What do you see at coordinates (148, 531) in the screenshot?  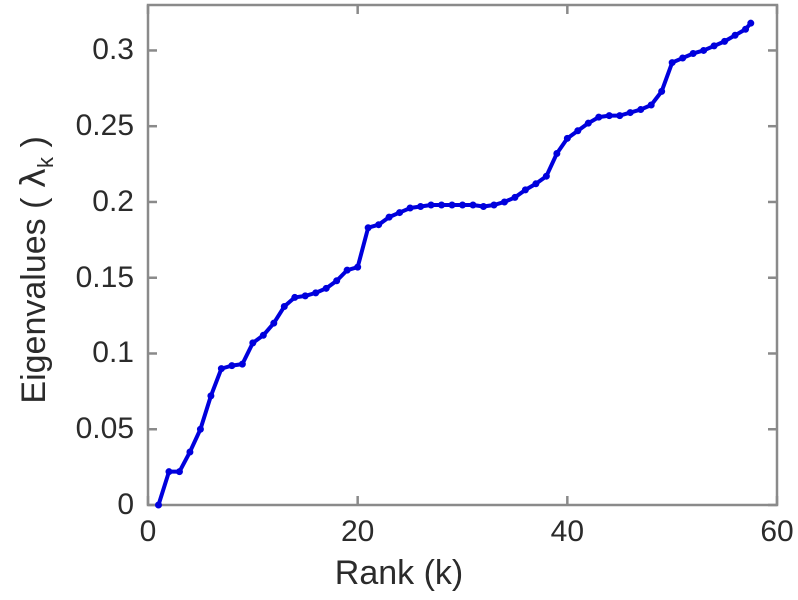 I see `x-tick-label: 0` at bounding box center [148, 531].